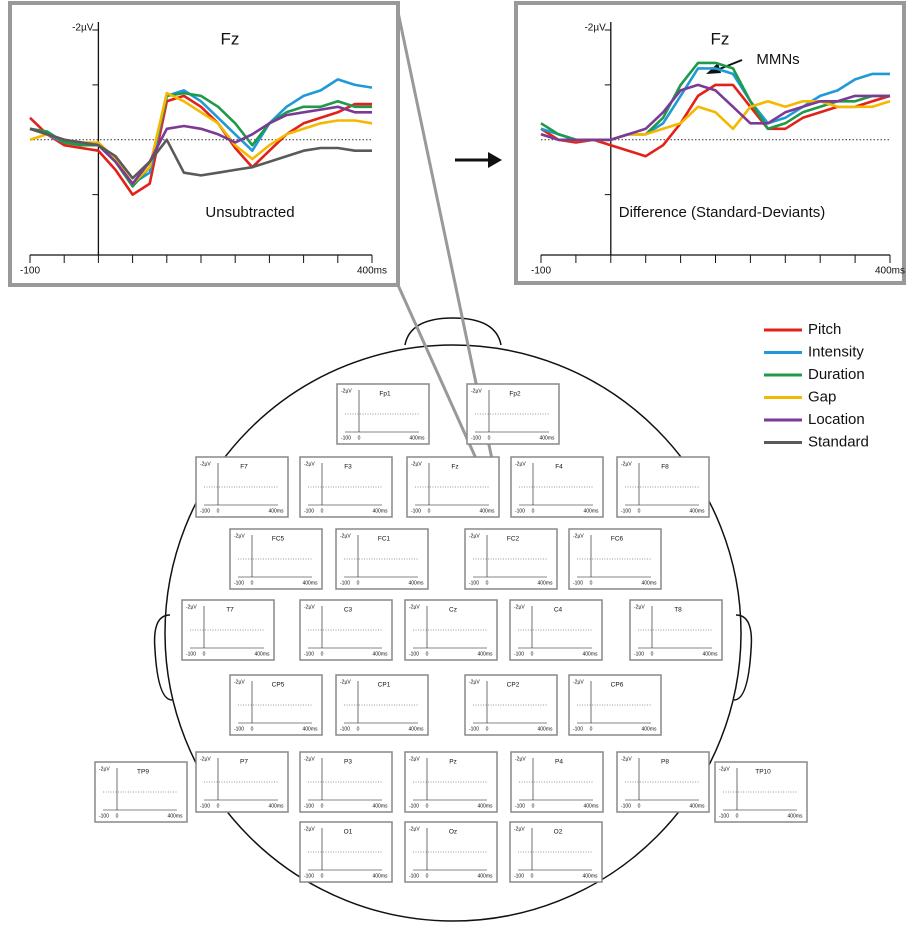 The height and width of the screenshot is (927, 908). I want to click on arrow-head, so click(495, 160).